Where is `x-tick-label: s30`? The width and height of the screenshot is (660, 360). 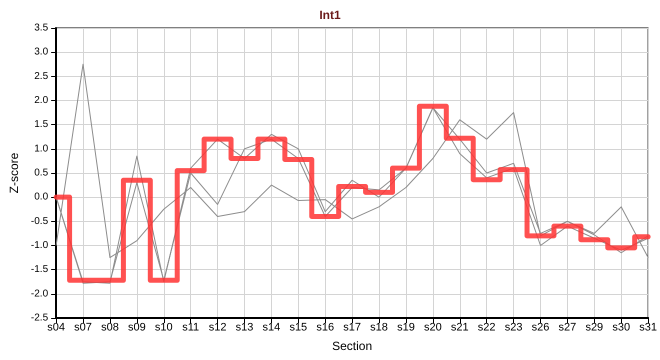
x-tick-label: s30 is located at coordinates (621, 328).